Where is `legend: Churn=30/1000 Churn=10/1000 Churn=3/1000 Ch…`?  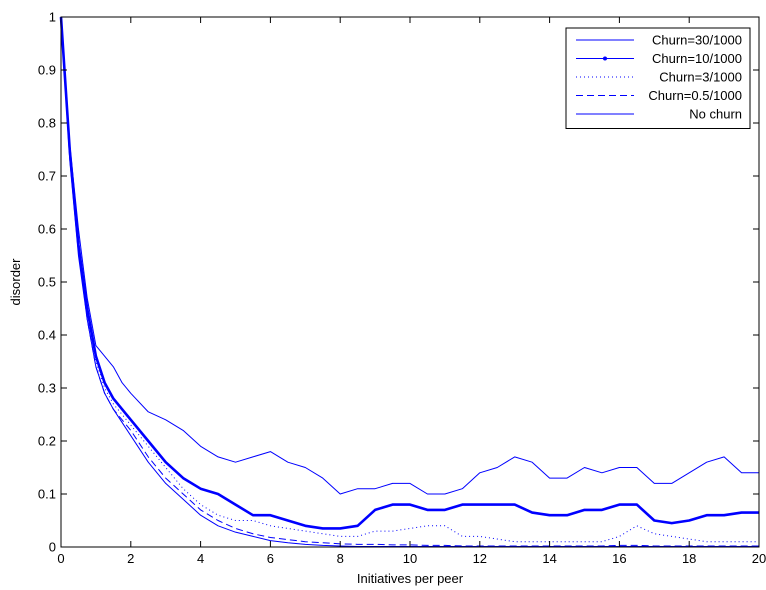 legend: Churn=30/1000 Churn=10/1000 Churn=3/1000 Ch… is located at coordinates (658, 78).